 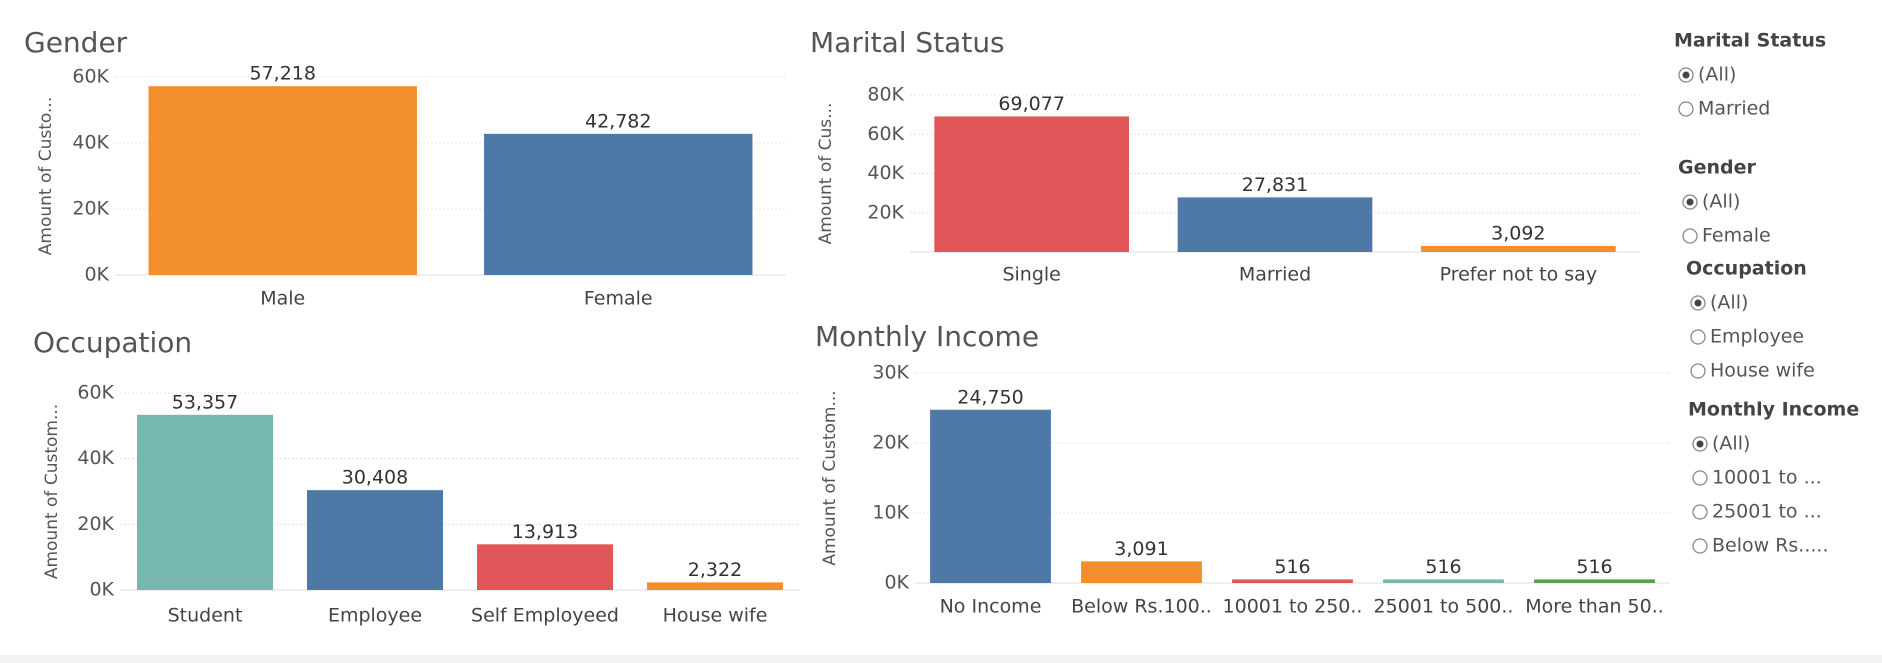 What do you see at coordinates (1519, 275) in the screenshot?
I see `x-tick-label: Prefer not to say` at bounding box center [1519, 275].